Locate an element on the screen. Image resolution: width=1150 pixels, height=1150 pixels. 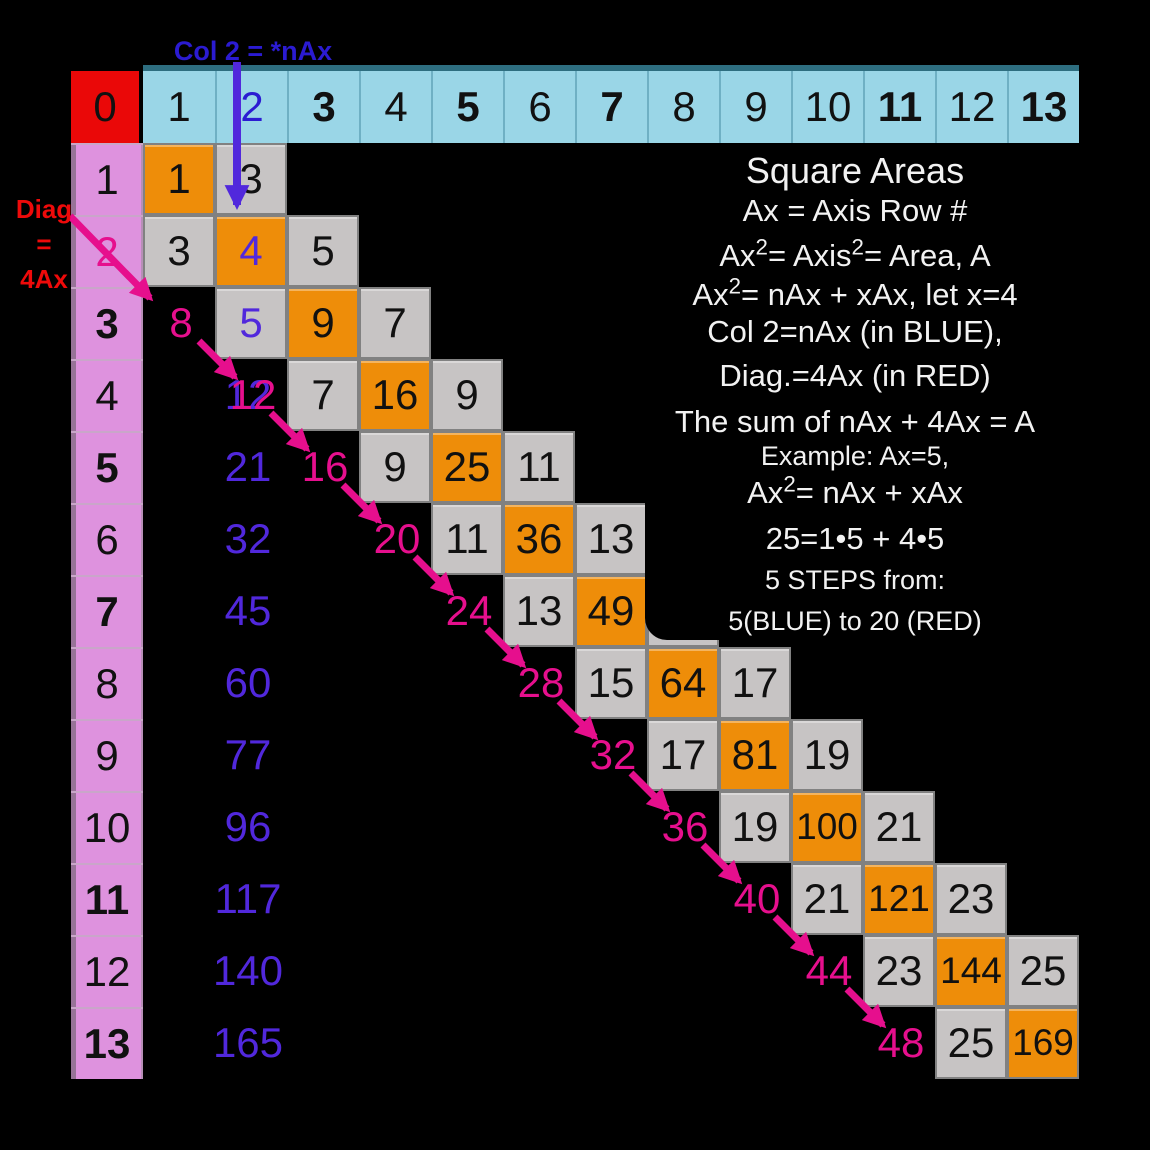
grid-cell-r6c7: 13 is located at coordinates (611, 539).